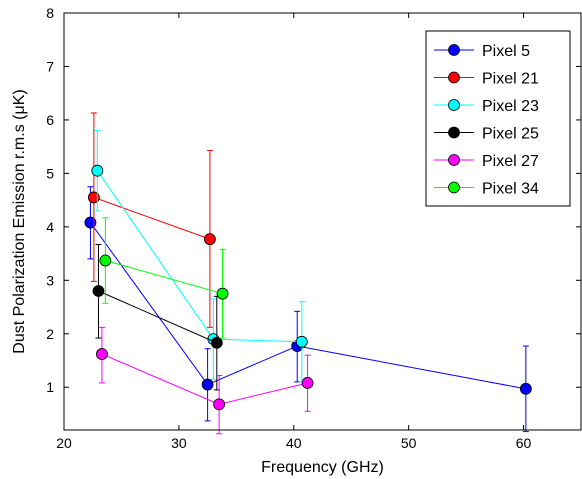 The width and height of the screenshot is (582, 479). What do you see at coordinates (322, 467) in the screenshot?
I see `x-axis-label: Frequency (GHz)` at bounding box center [322, 467].